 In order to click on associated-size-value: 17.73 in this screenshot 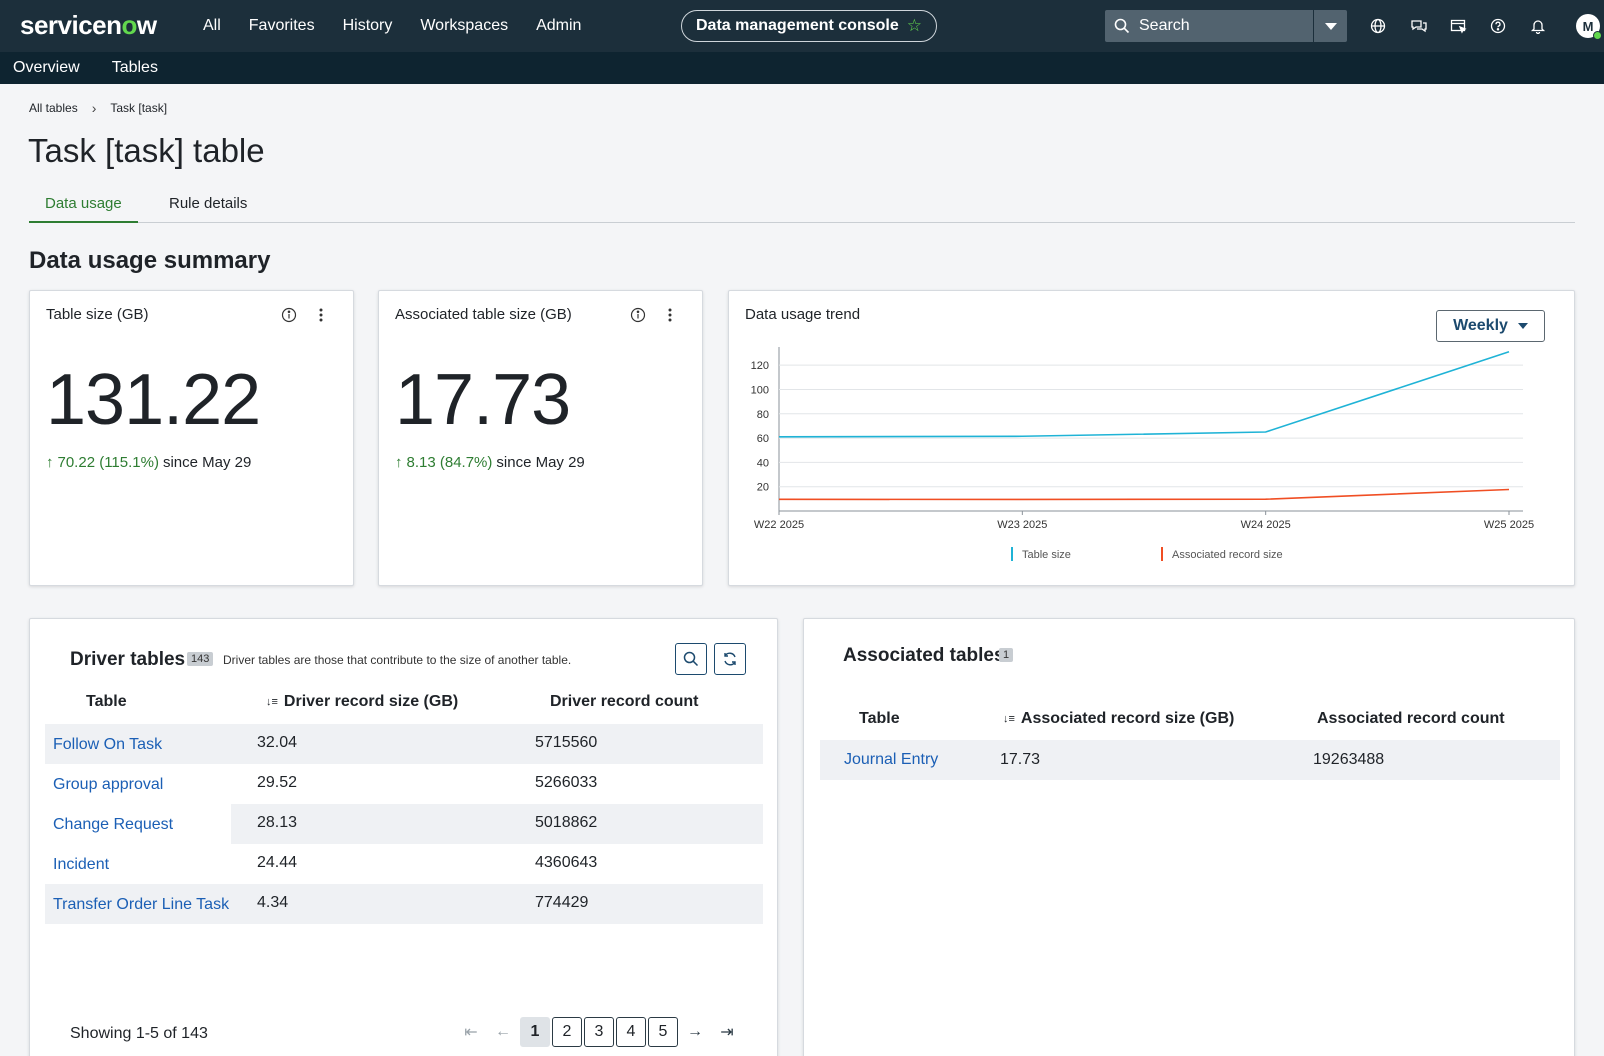, I will do `click(483, 400)`.